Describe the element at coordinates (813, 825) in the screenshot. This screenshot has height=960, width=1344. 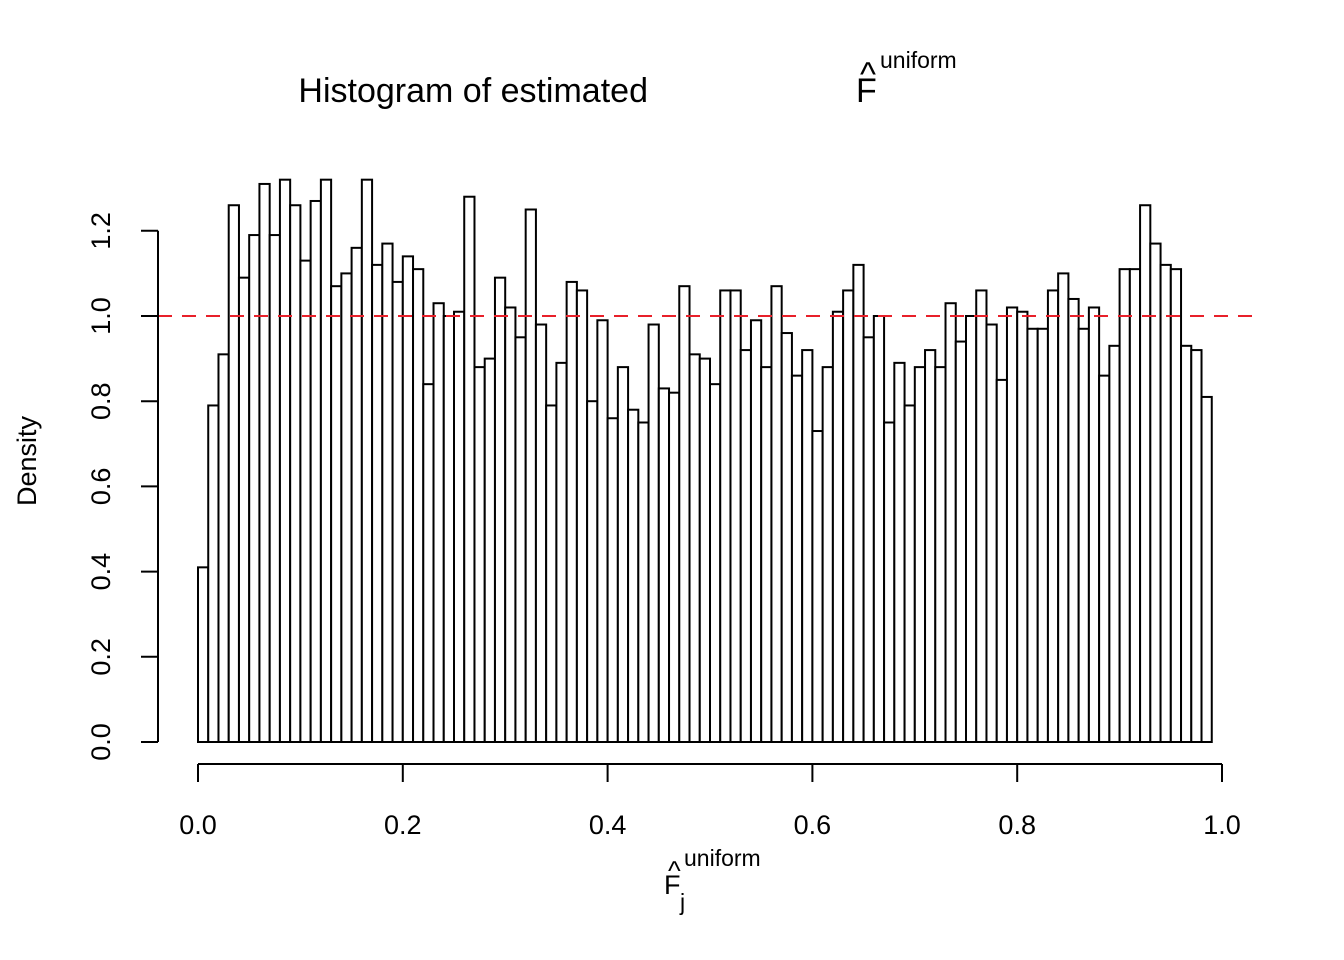
I see `x-tick-label: 0.6` at that location.